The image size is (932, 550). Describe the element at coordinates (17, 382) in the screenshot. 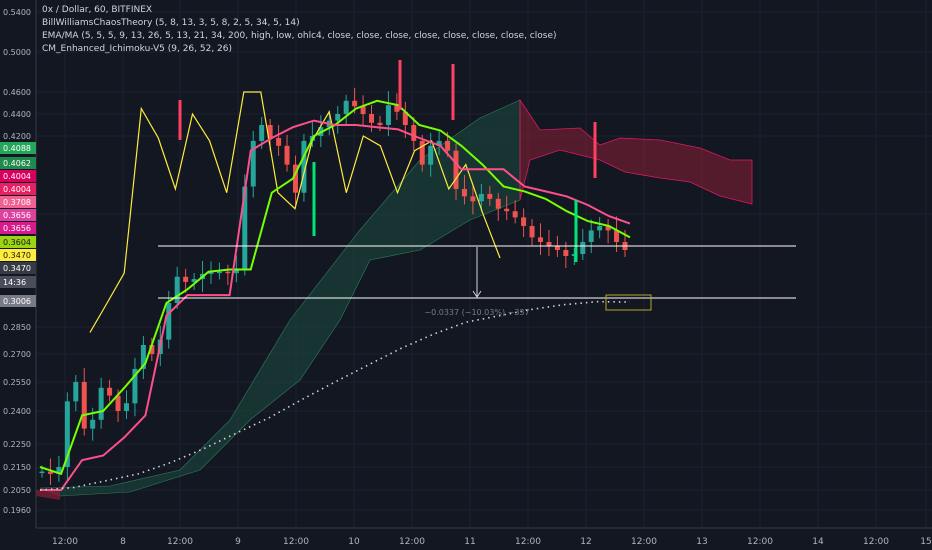

I see `y-tick-label: 0.2550` at that location.